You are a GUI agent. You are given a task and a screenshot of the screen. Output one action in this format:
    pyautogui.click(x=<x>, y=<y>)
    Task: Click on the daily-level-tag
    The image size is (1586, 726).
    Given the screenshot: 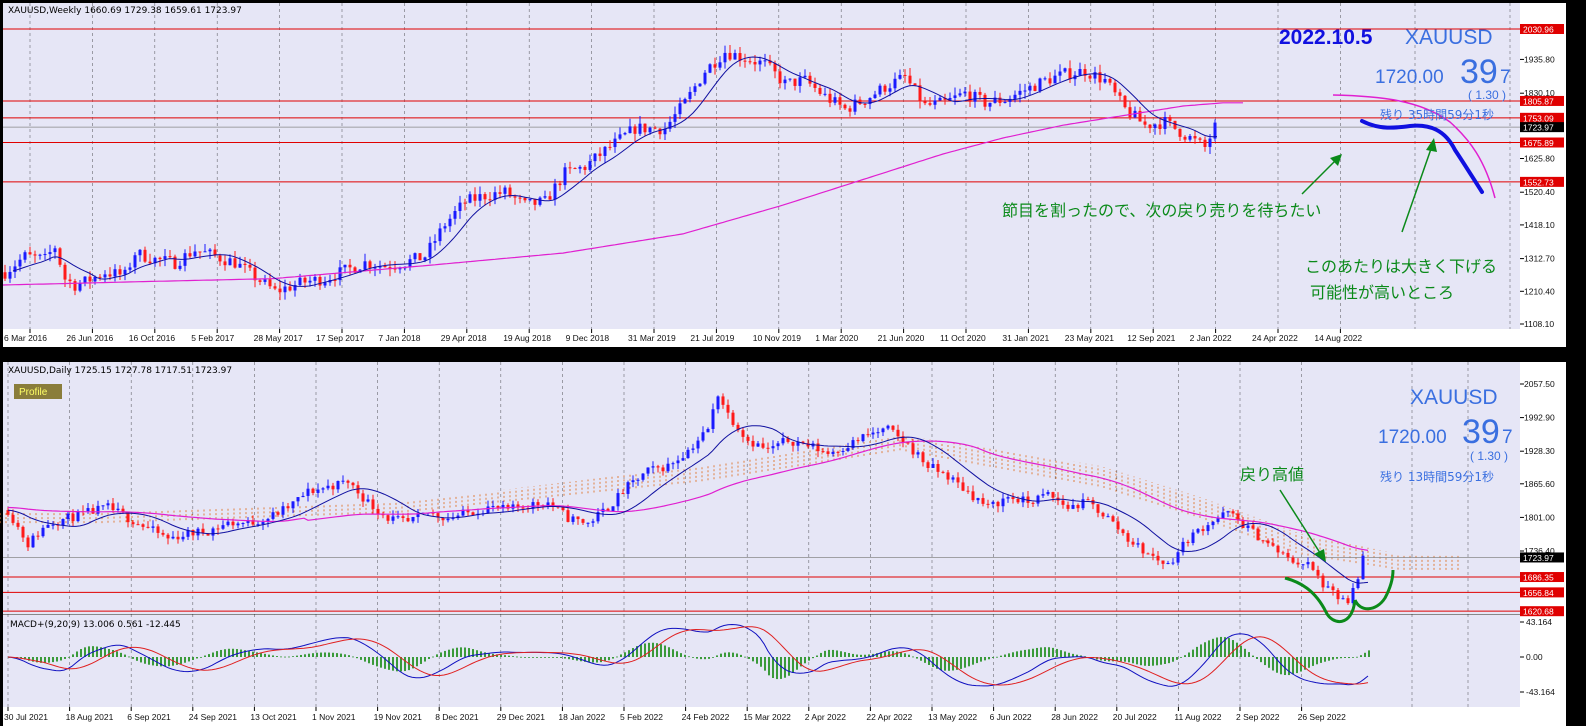 What is the action you would take?
    pyautogui.click(x=1542, y=577)
    